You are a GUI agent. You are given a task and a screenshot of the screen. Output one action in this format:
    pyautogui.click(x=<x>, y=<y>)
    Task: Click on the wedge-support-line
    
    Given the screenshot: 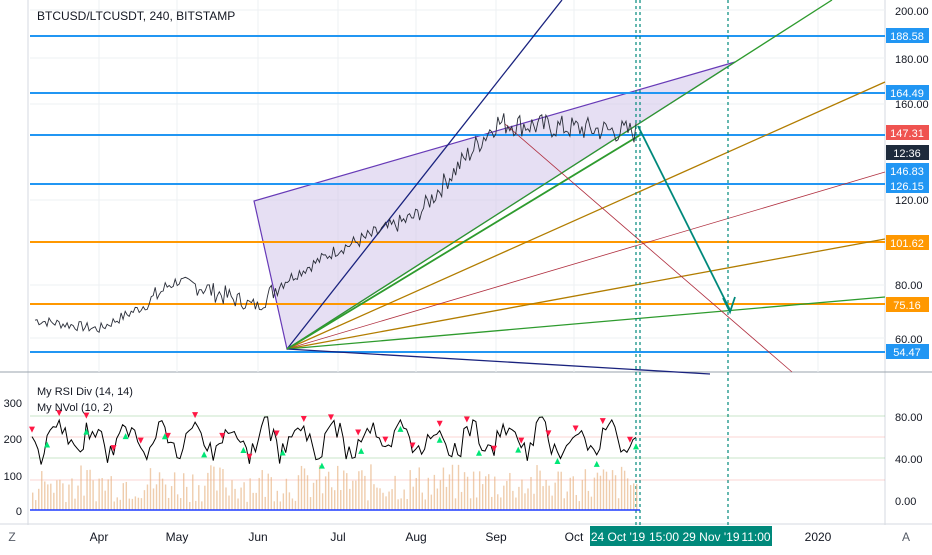 What is the action you would take?
    pyautogui.click(x=463, y=242)
    